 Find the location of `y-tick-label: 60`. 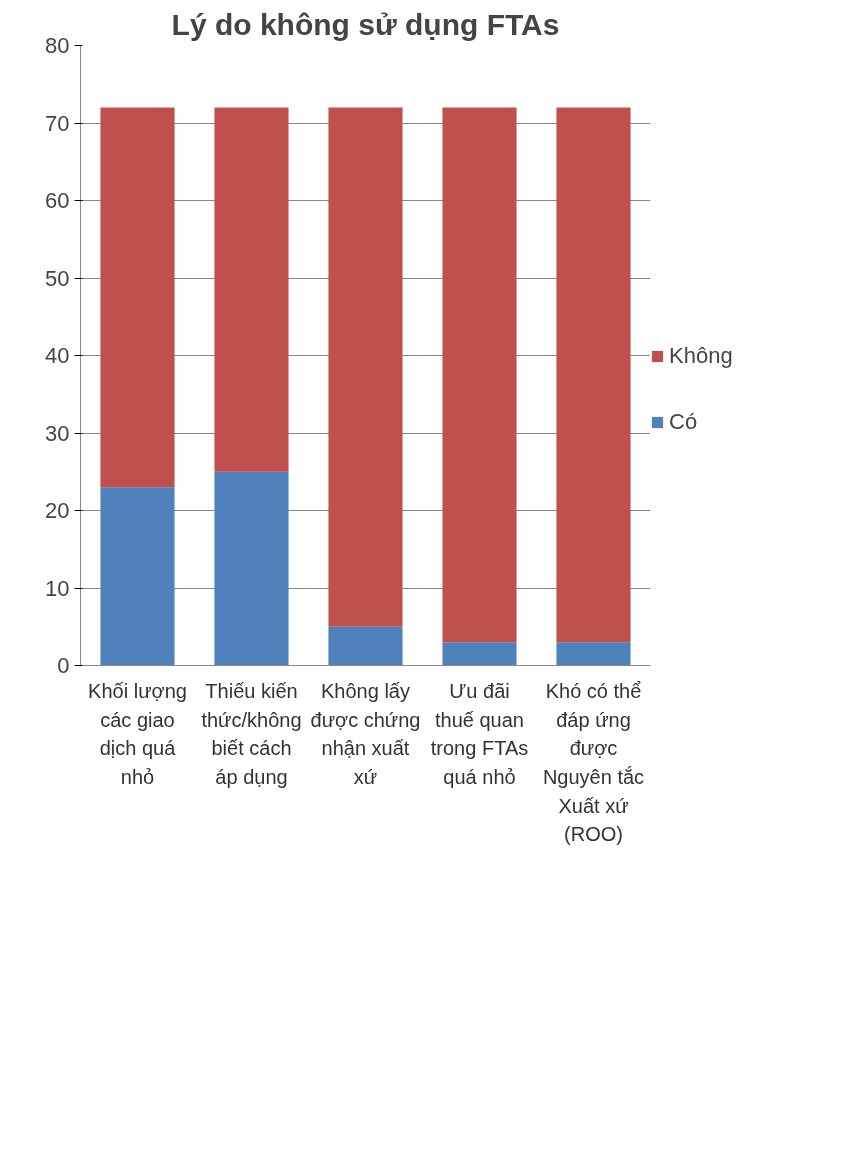

y-tick-label: 60 is located at coordinates (57, 200).